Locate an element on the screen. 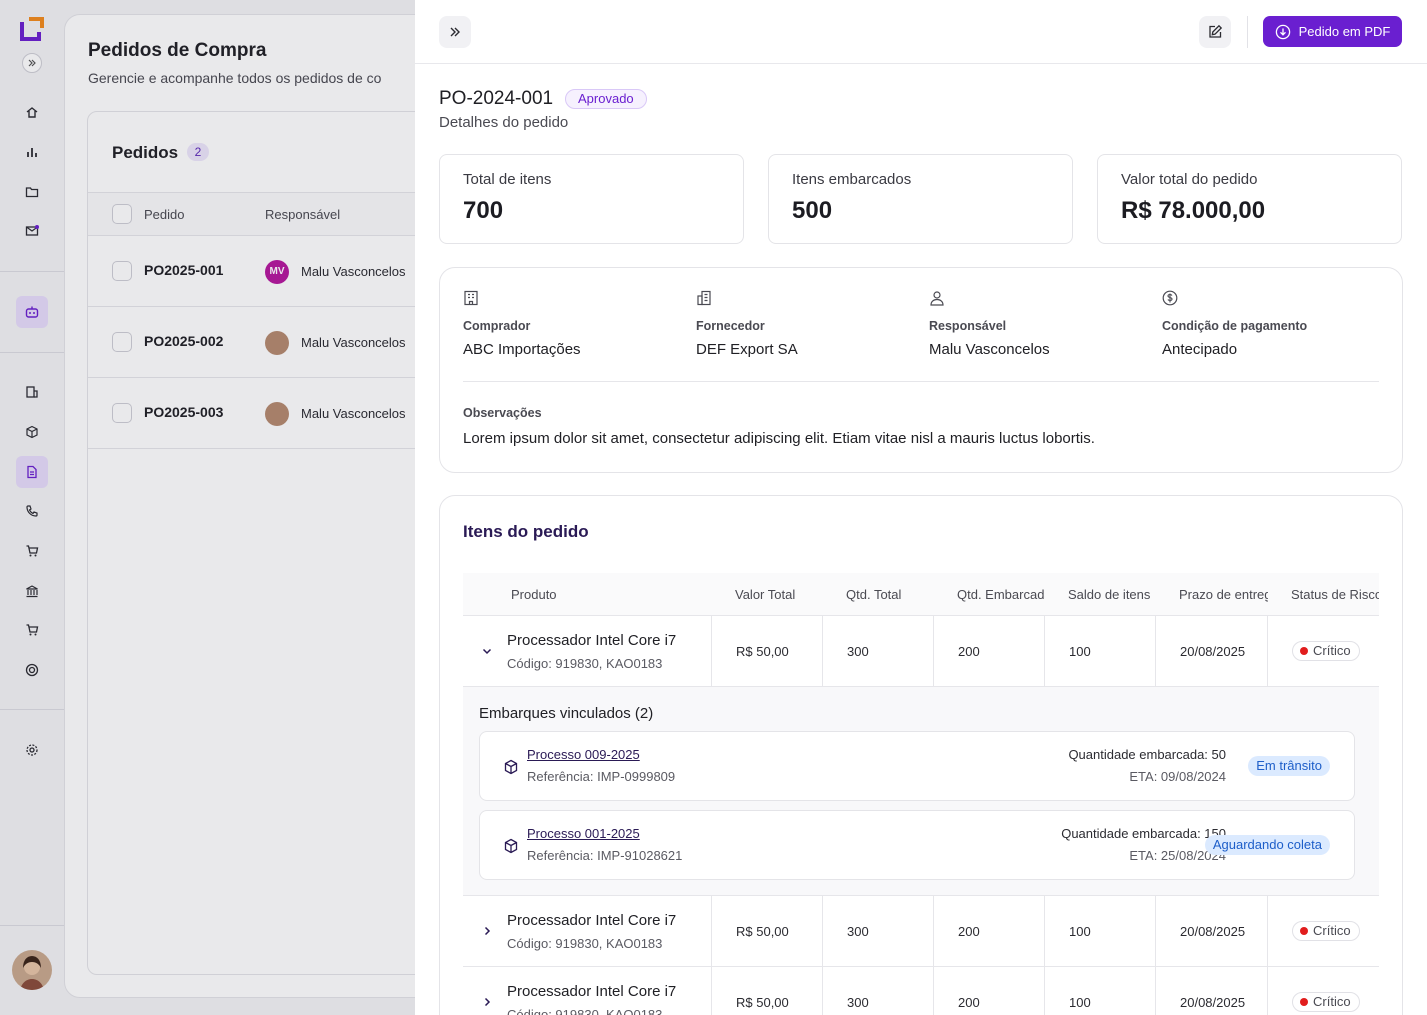 The width and height of the screenshot is (1427, 1015). nav-phone-icon is located at coordinates (32, 511).